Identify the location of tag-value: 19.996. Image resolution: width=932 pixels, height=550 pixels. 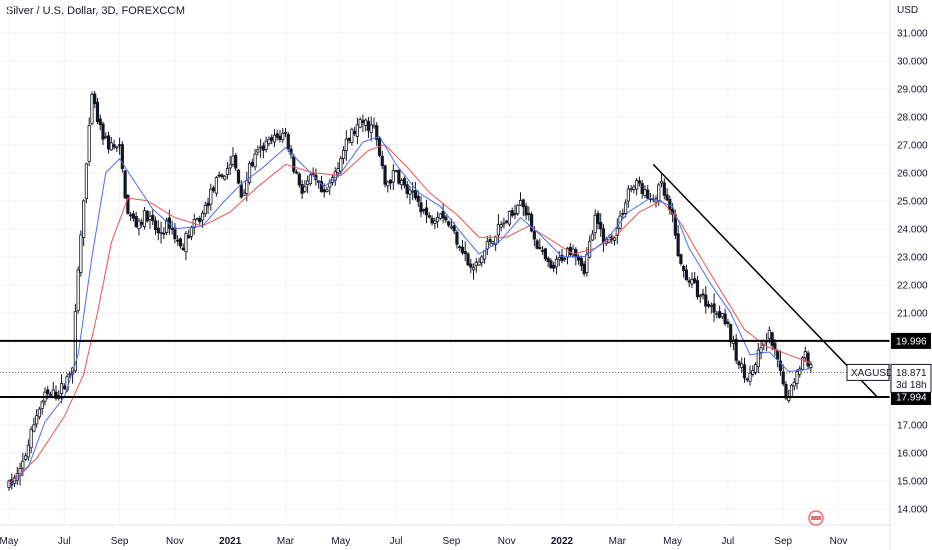
(911, 341).